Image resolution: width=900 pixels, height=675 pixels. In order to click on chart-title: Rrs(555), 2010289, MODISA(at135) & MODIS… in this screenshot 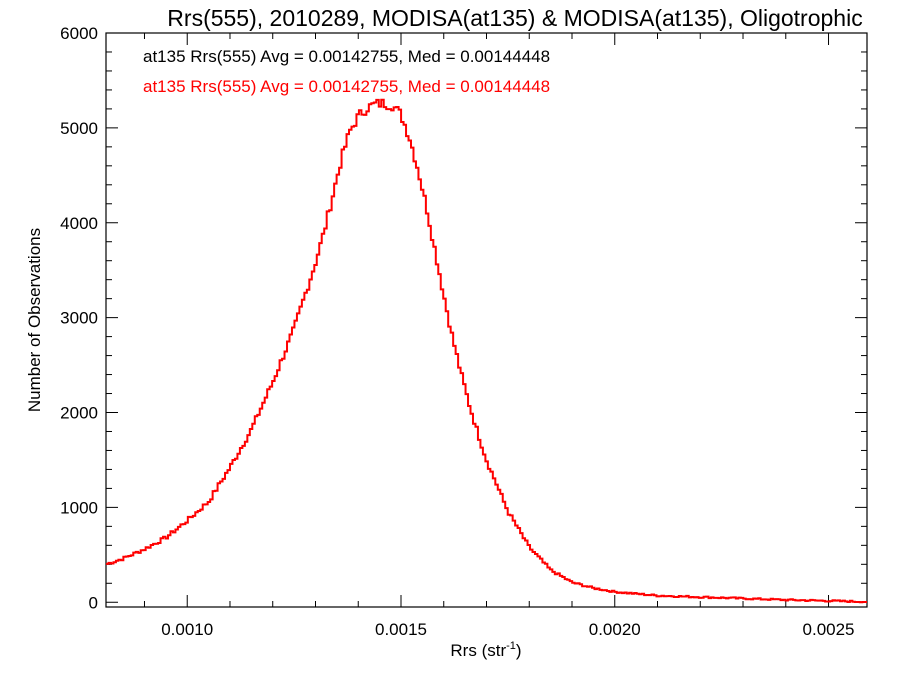, I will do `click(514, 18)`.